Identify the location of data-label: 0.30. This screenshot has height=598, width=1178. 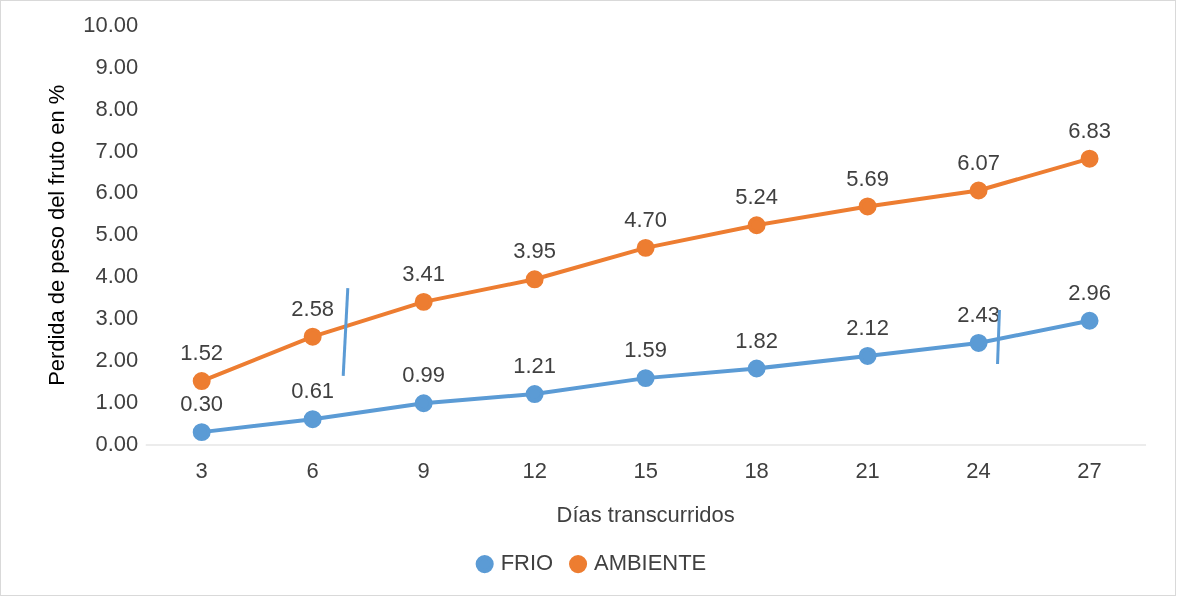
(202, 404).